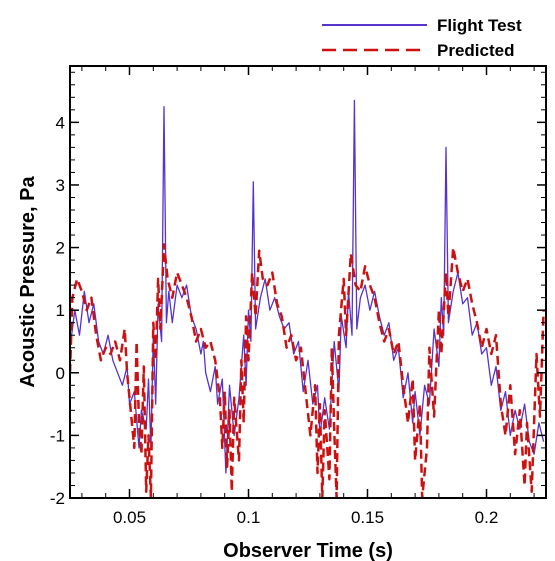 This screenshot has height=561, width=555. What do you see at coordinates (367, 517) in the screenshot?
I see `x-tick-label: 0.15` at bounding box center [367, 517].